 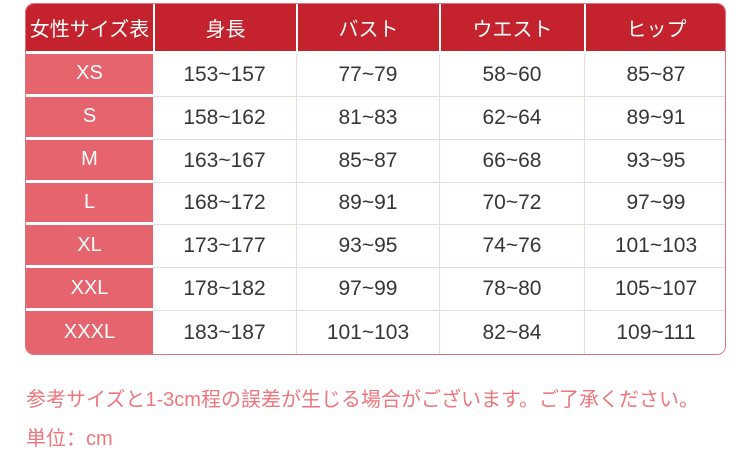 What do you see at coordinates (511, 161) in the screenshot?
I see `data-cell: 66~68` at bounding box center [511, 161].